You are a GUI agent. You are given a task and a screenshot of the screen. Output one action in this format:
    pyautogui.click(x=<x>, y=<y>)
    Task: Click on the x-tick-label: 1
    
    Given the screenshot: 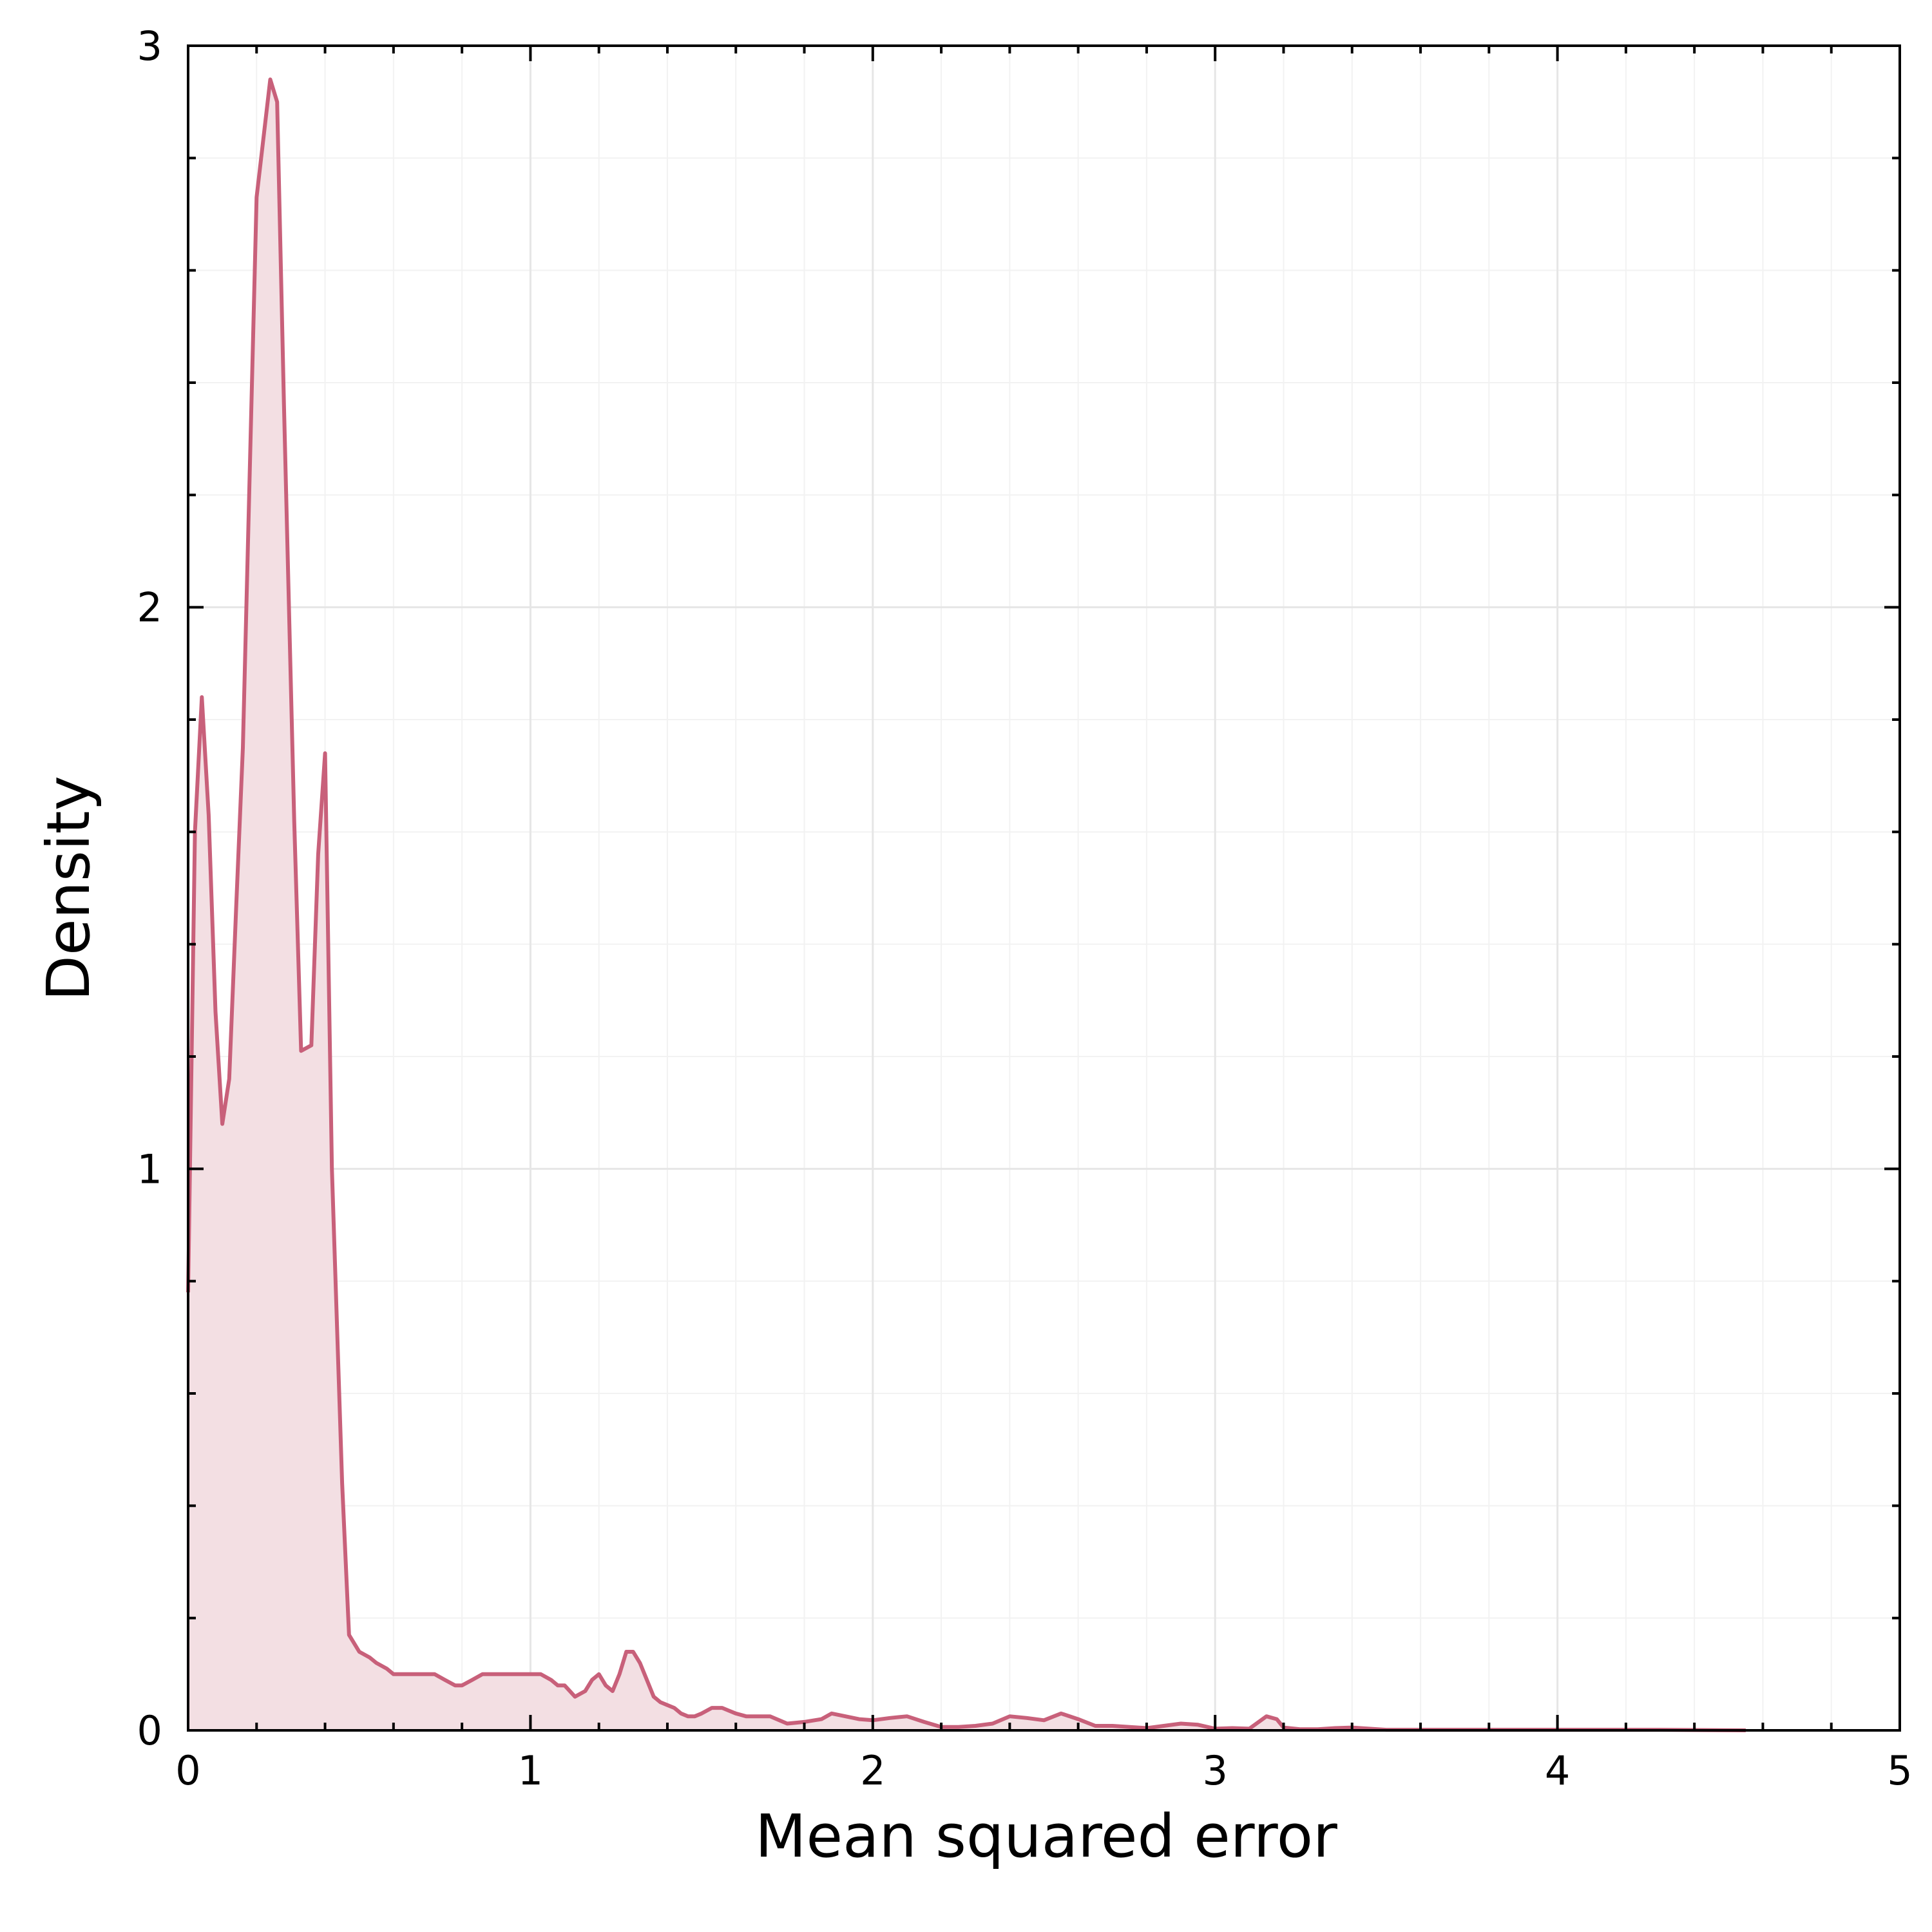 What is the action you would take?
    pyautogui.click(x=530, y=1770)
    